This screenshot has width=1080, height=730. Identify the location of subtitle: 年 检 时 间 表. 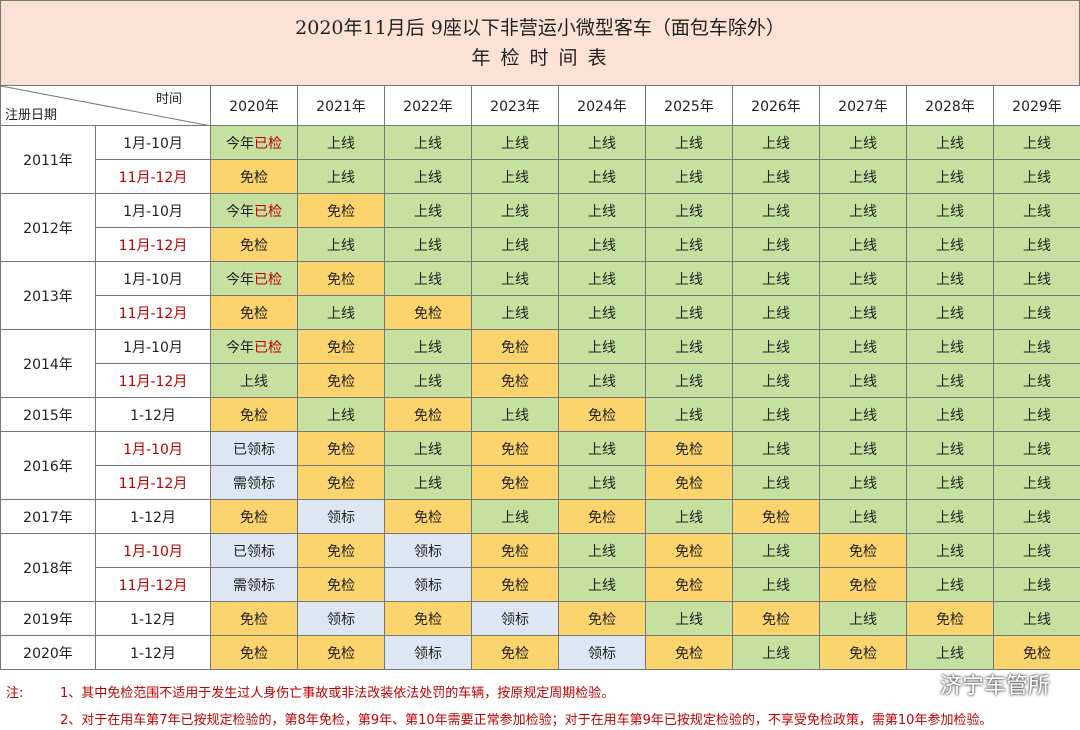
(540, 58).